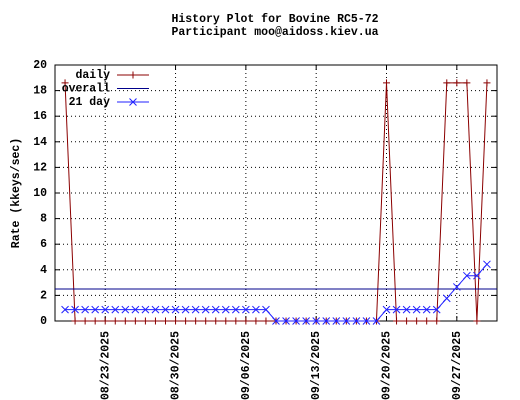 This screenshot has height=400, width=520. I want to click on y-axis-label: Rate (kkeys/sec), so click(16, 193).